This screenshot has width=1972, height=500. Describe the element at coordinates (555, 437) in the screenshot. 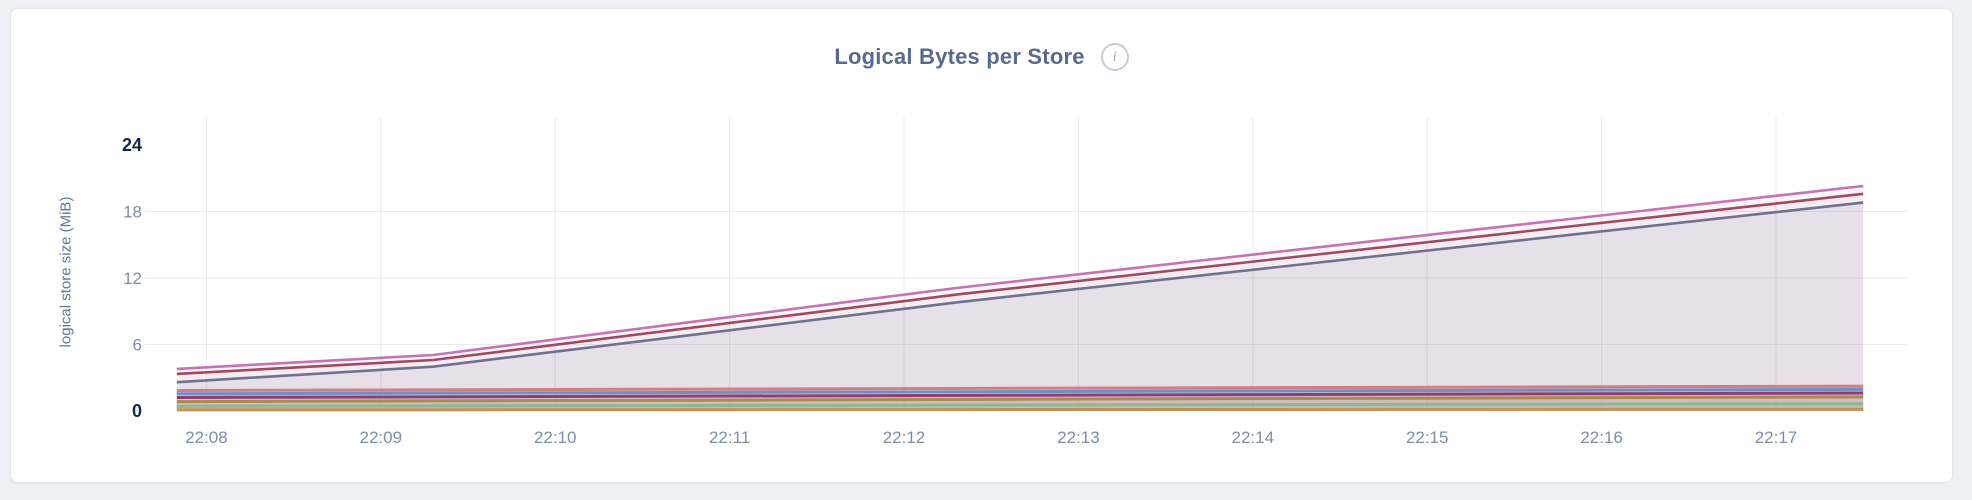

I see `x-tick-label: 22:10` at that location.